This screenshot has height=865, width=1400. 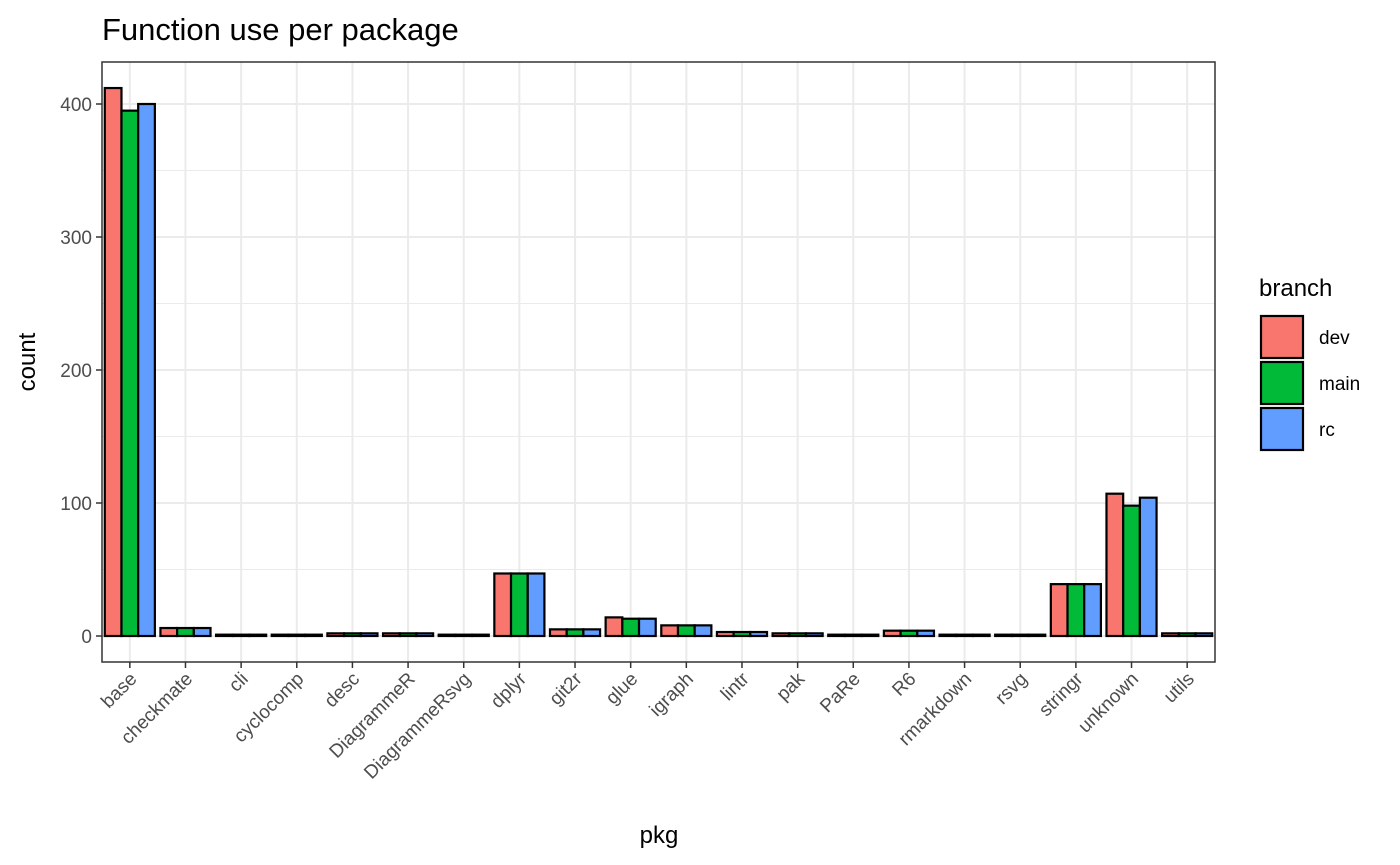 What do you see at coordinates (592, 633) in the screenshot?
I see `bar-rc-git2r` at bounding box center [592, 633].